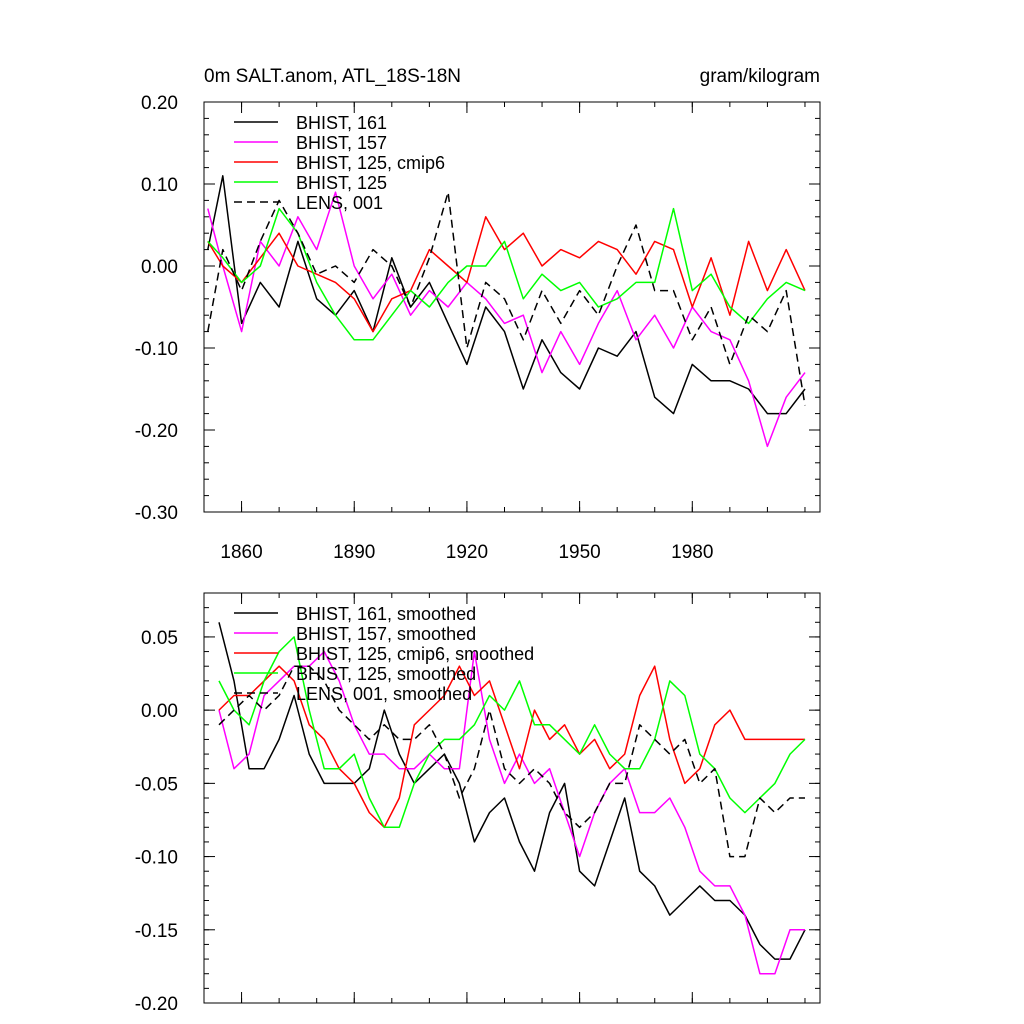 The height and width of the screenshot is (1024, 1024). What do you see at coordinates (386, 674) in the screenshot?
I see `legend-label-3: BHIST, 125, smoothed` at bounding box center [386, 674].